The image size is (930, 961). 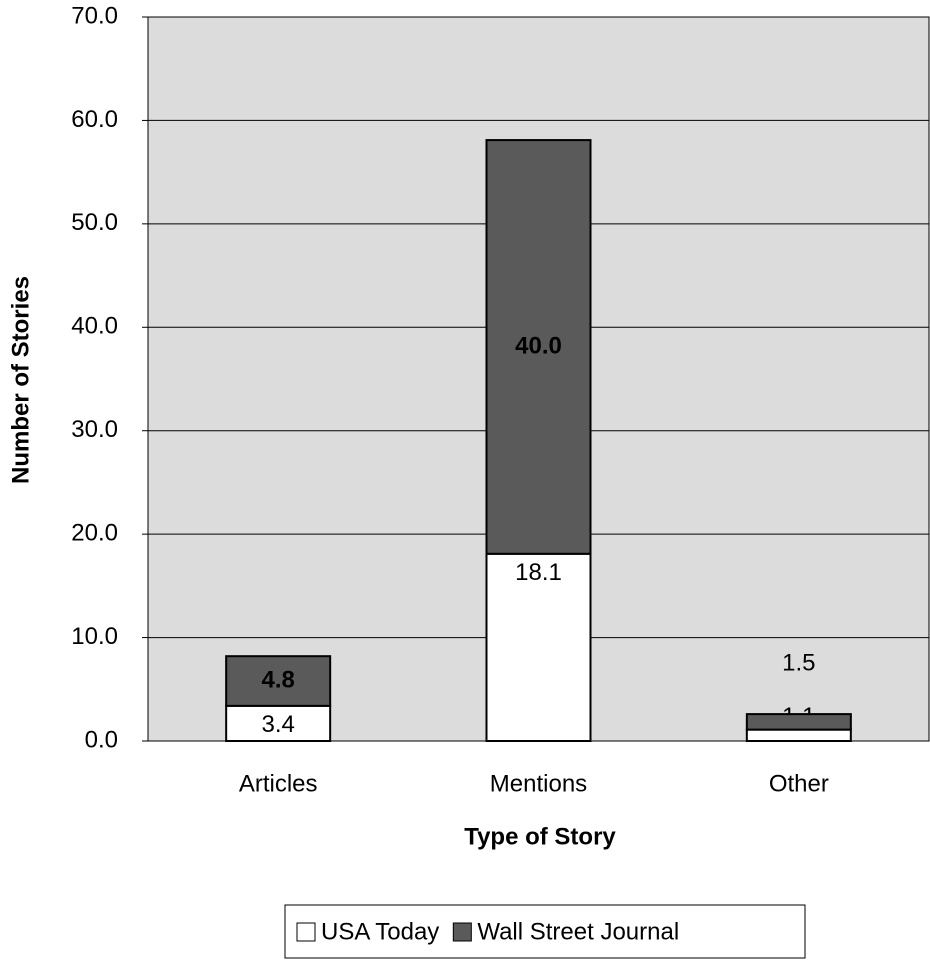 I want to click on y-tick-label: 40.0, so click(x=94, y=326).